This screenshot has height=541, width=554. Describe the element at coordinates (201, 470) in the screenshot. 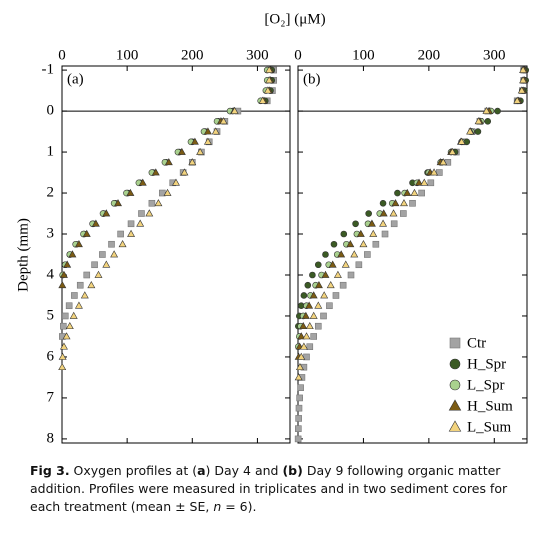

I see `caption-text: a` at that location.